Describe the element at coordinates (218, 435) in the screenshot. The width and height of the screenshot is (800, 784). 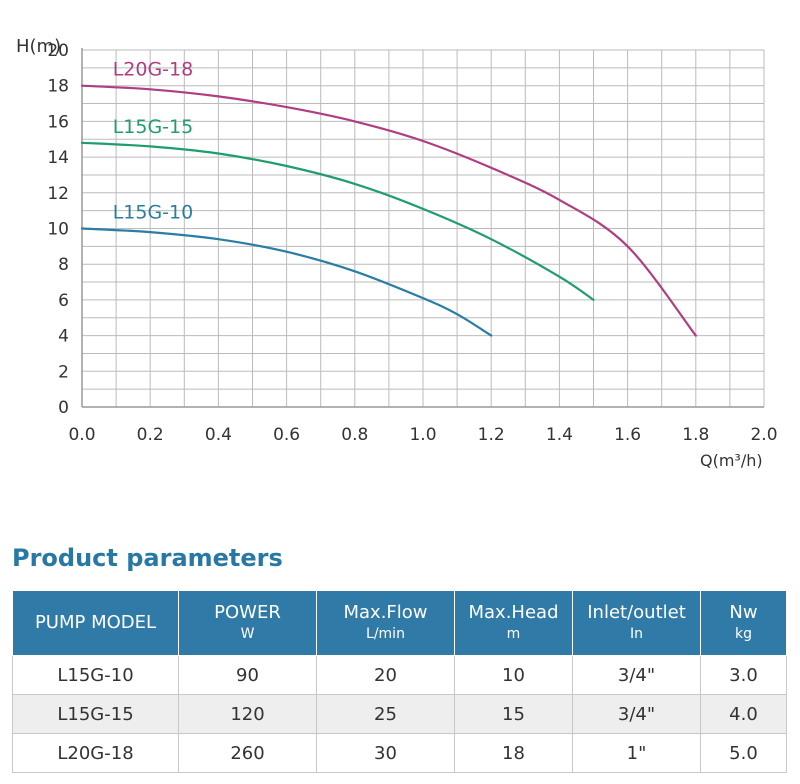
I see `x-tick-label: 0.4` at that location.